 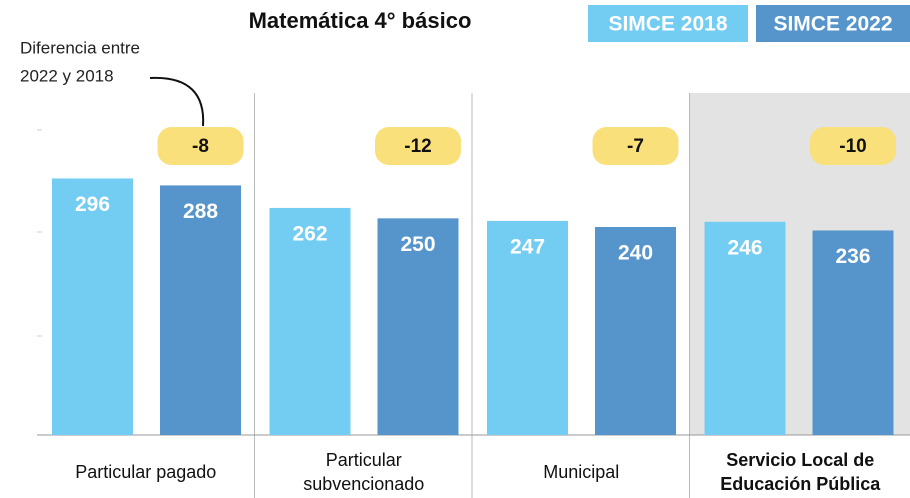 What do you see at coordinates (417, 244) in the screenshot?
I see `value-label: 250` at bounding box center [417, 244].